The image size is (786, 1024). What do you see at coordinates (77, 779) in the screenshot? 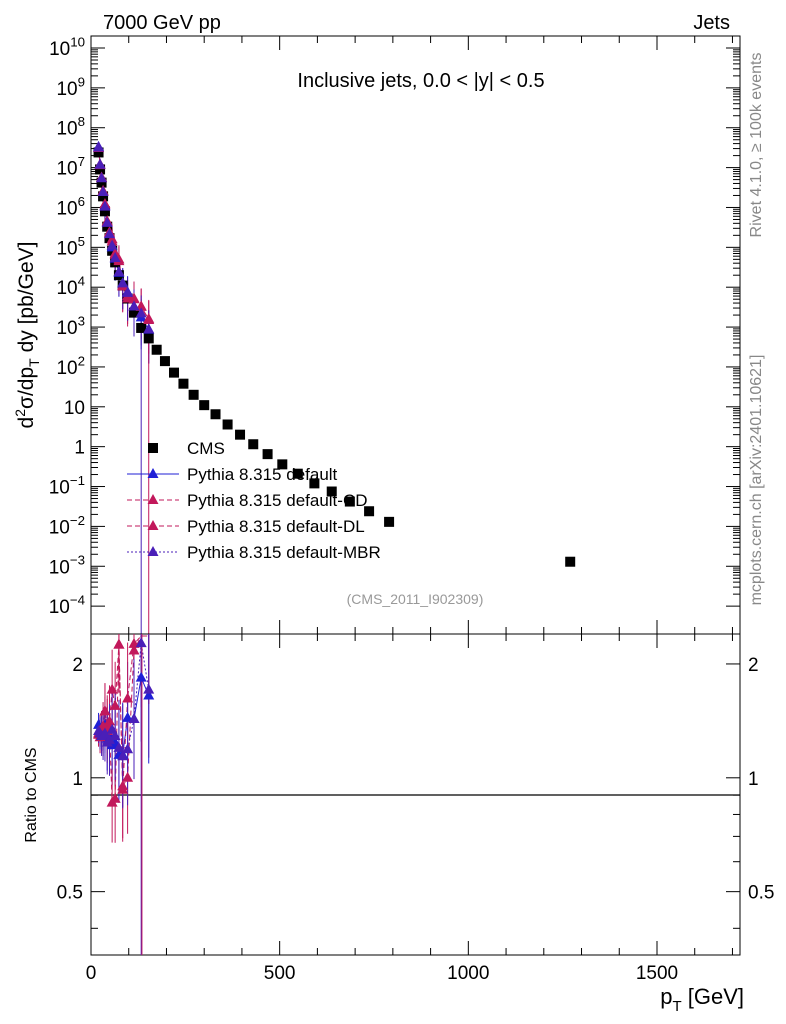
I see `ratio-y-tick-label: 1` at bounding box center [77, 779].